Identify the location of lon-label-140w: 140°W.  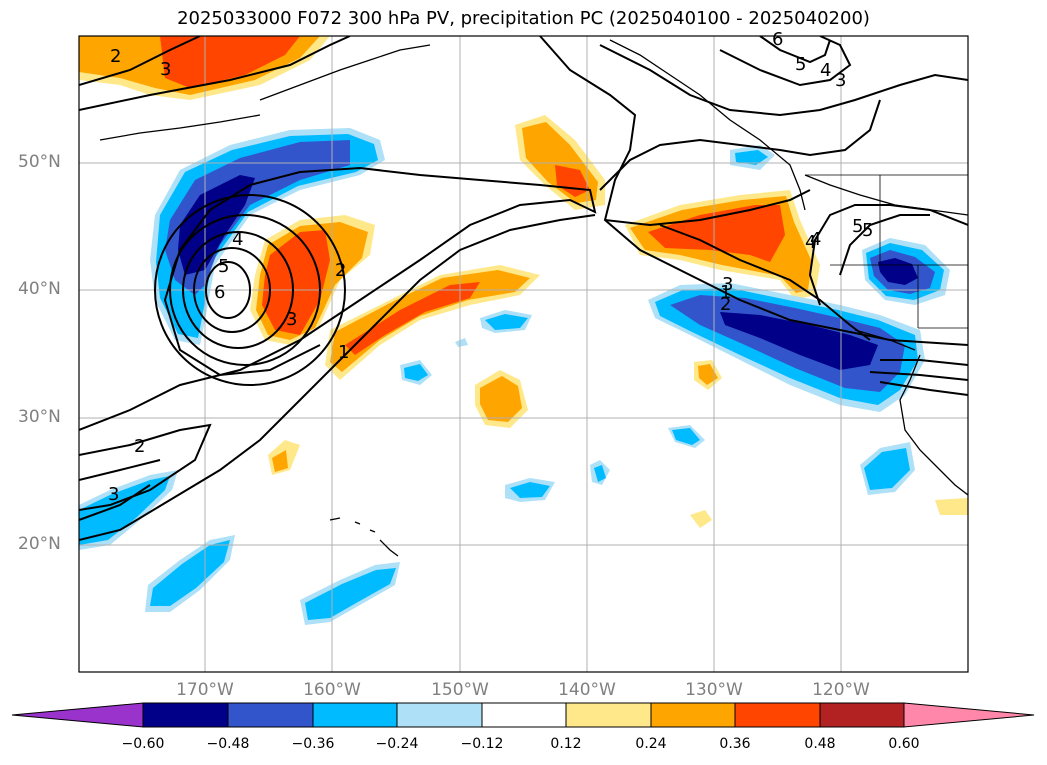
(587, 690).